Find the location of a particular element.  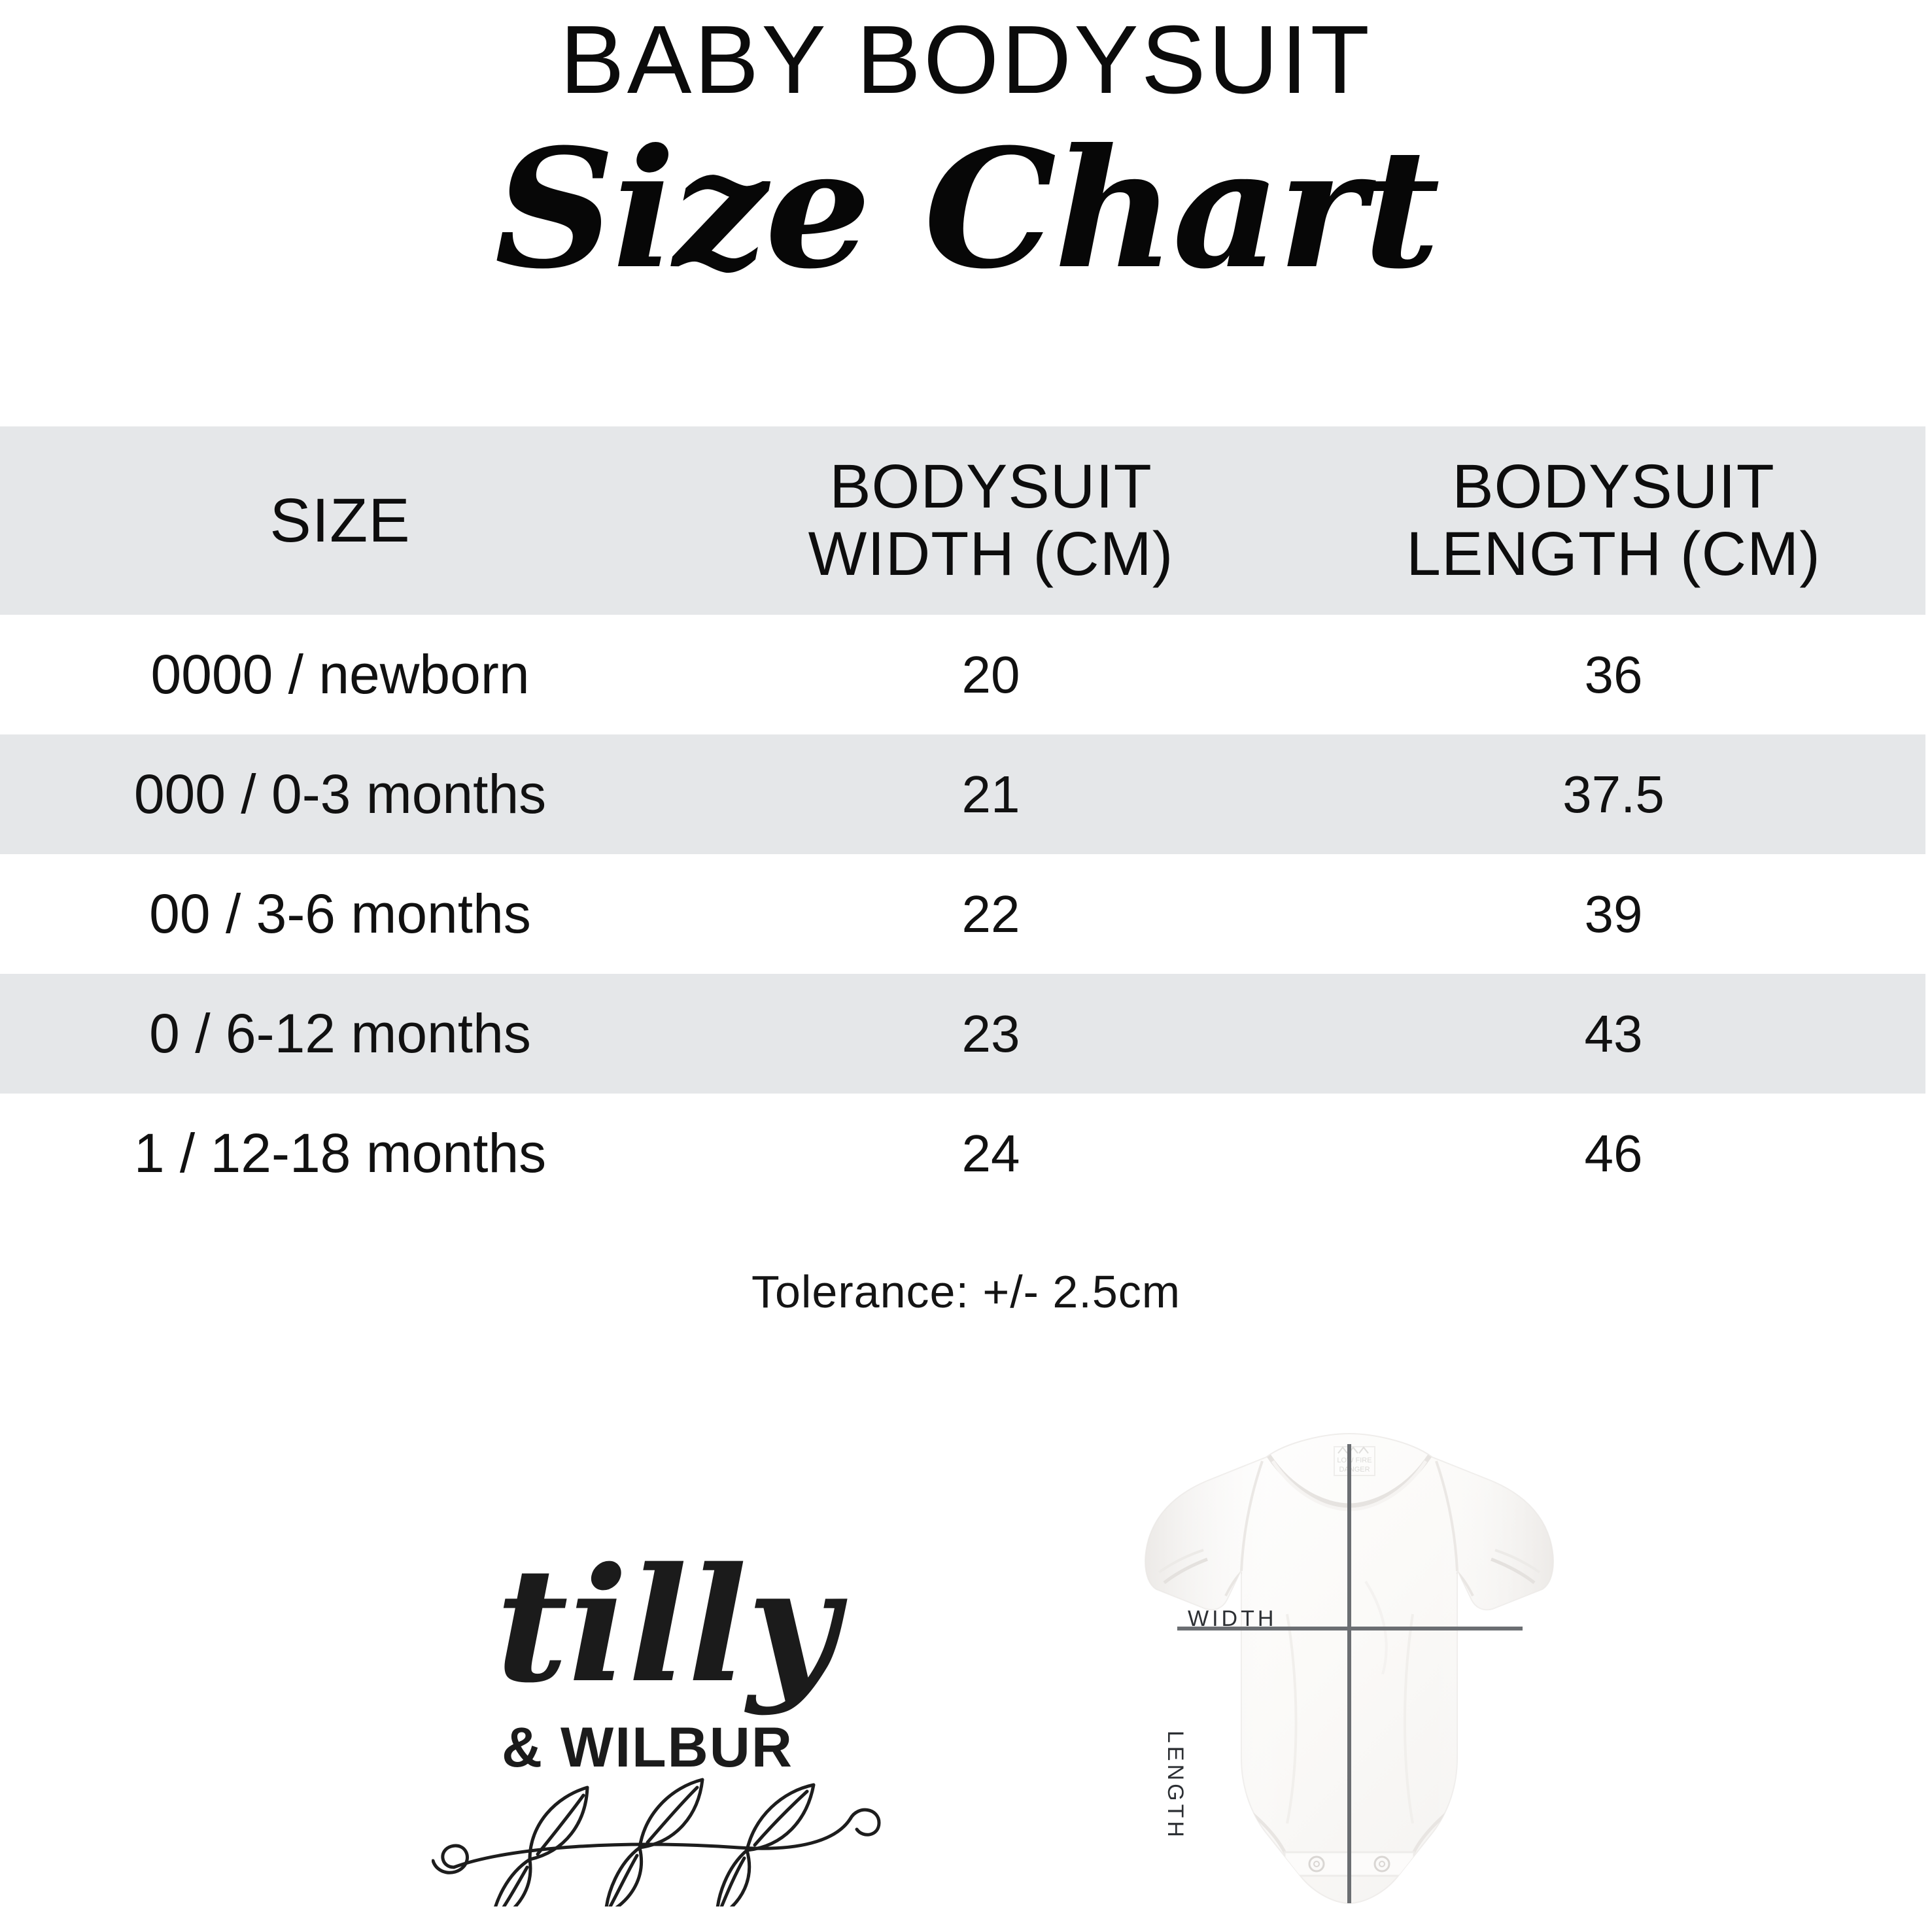

table-row: 0 / 6-12 months 23 43 is located at coordinates (962, 1034).